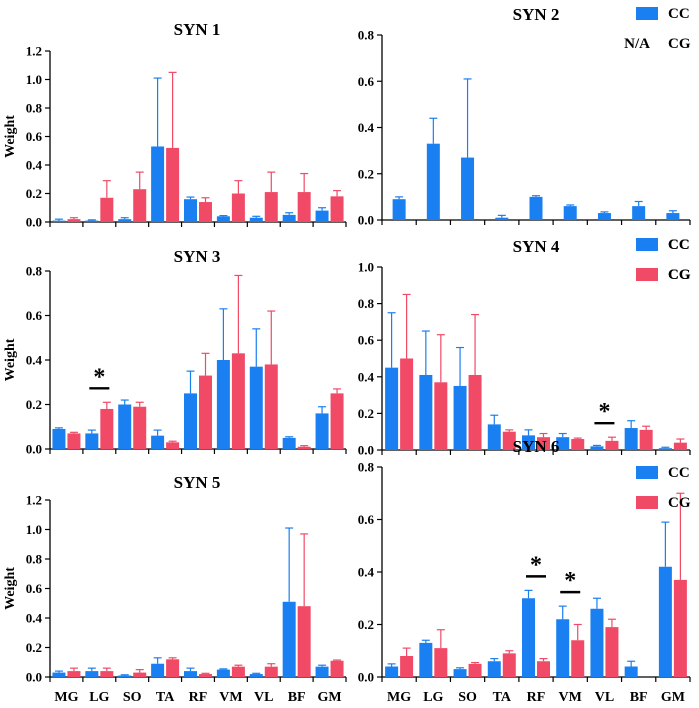 The width and height of the screenshot is (699, 708). I want to click on x-tick-label: BF, so click(297, 697).